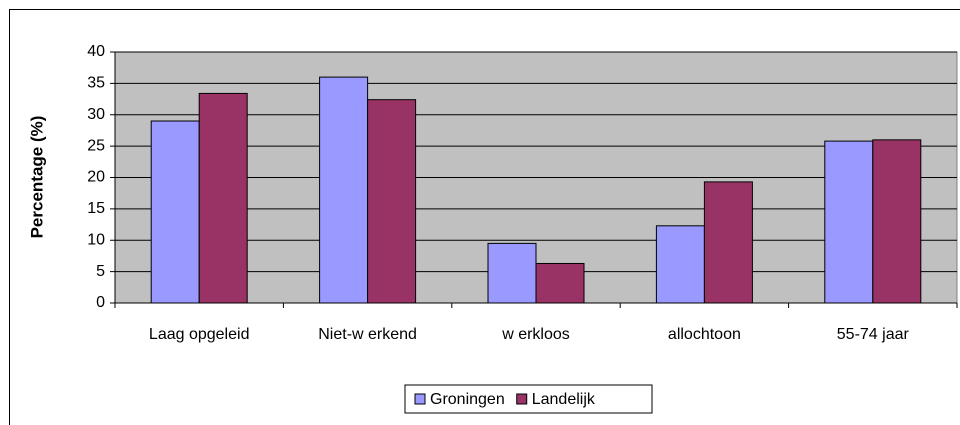 This screenshot has width=960, height=425. What do you see at coordinates (96, 51) in the screenshot?
I see `y-tick-label: 40` at bounding box center [96, 51].